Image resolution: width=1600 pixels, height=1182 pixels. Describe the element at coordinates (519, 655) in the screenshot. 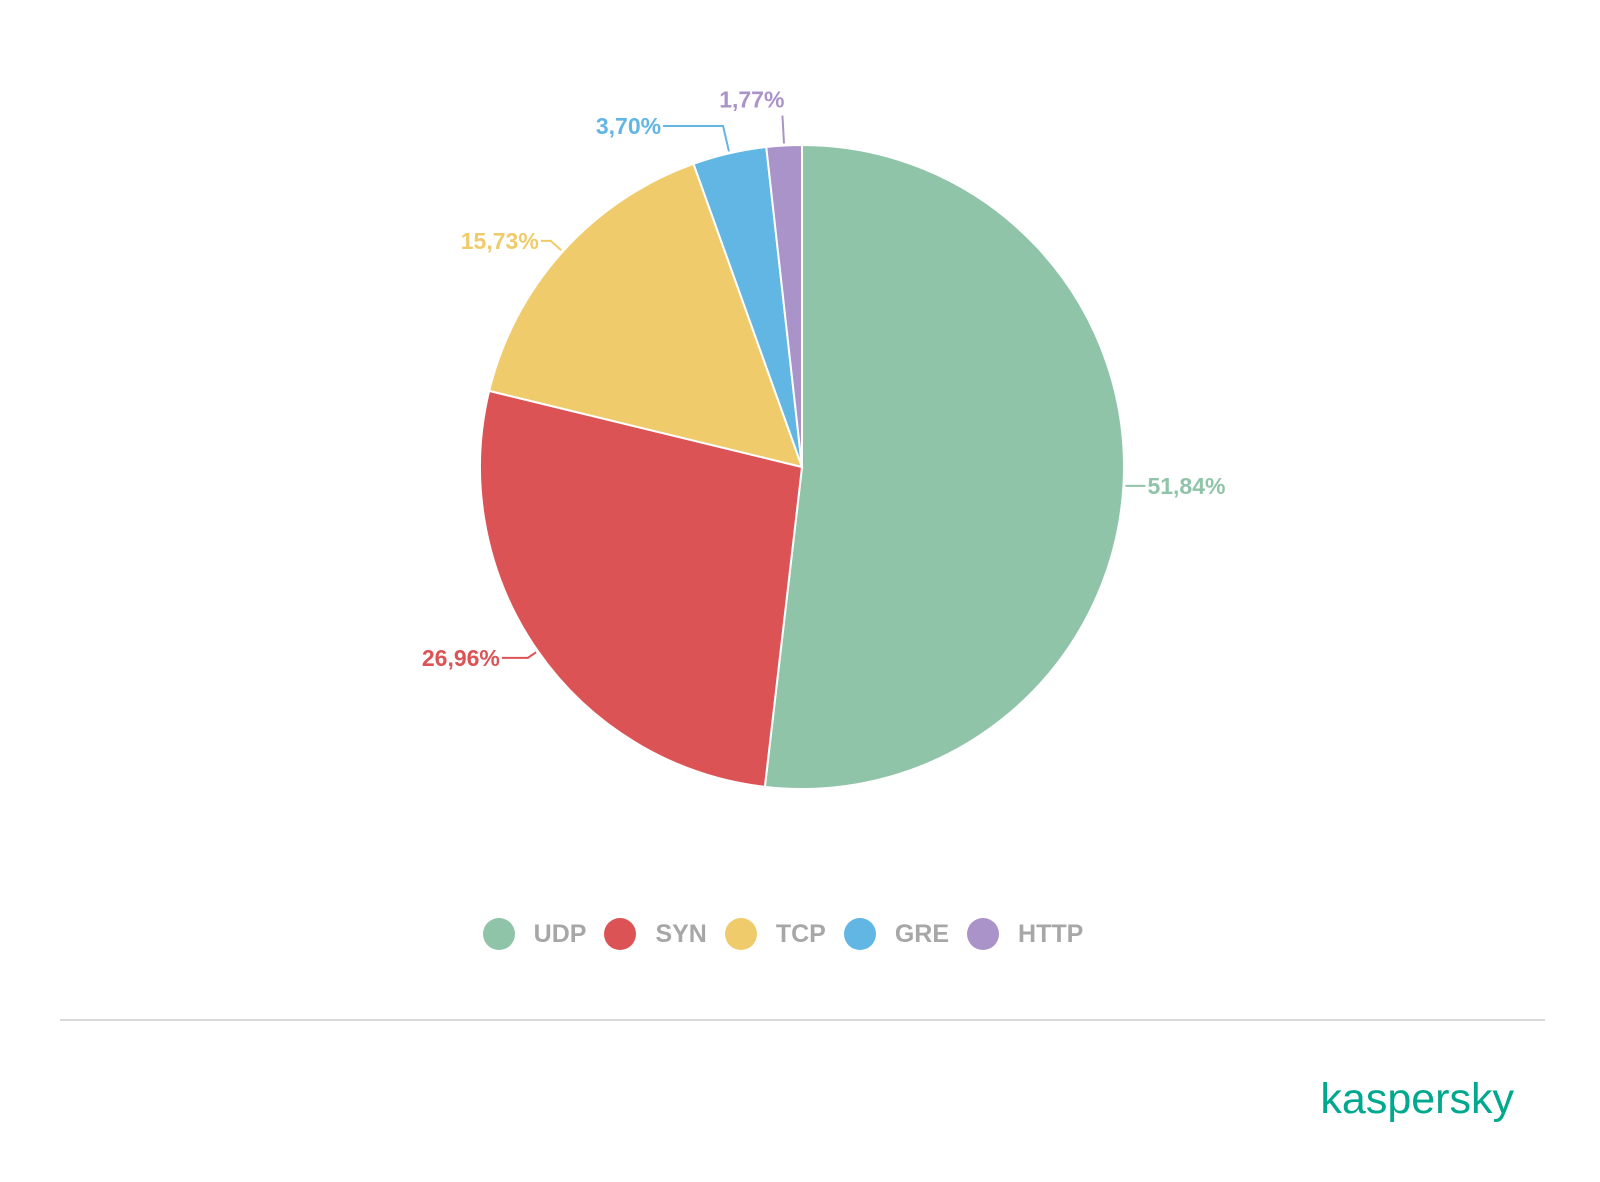

I see `leader-line-syn` at that location.